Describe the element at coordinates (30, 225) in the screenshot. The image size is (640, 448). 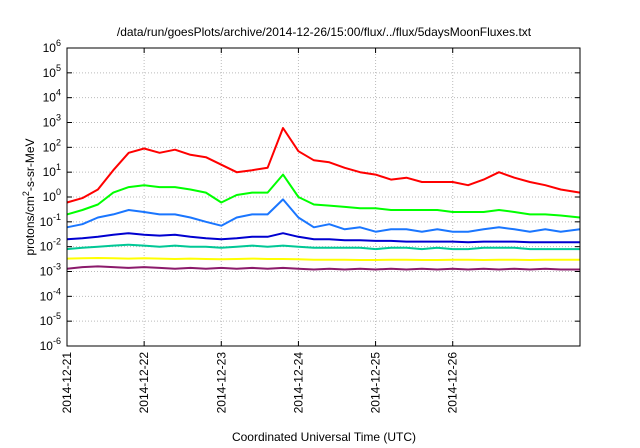
I see `y-axis-label-main: protons/cm` at that location.